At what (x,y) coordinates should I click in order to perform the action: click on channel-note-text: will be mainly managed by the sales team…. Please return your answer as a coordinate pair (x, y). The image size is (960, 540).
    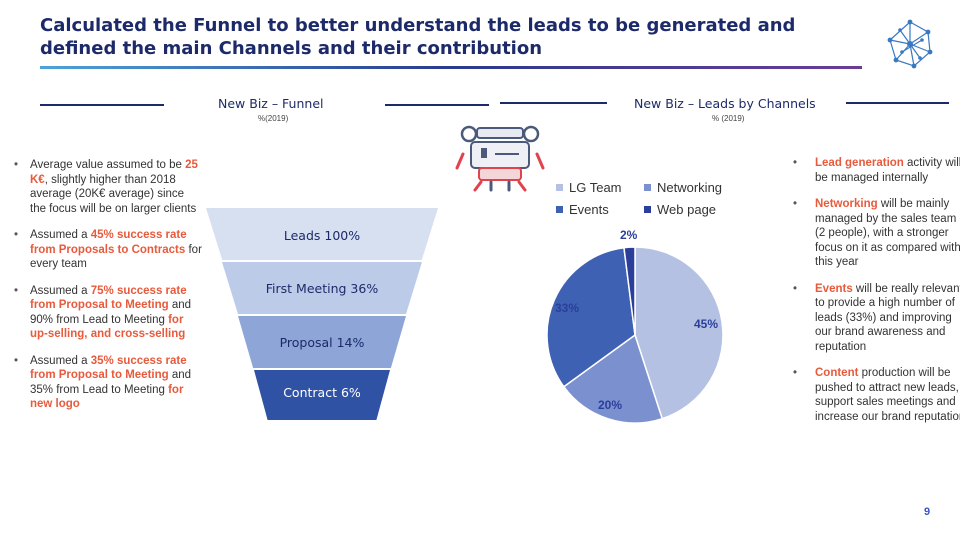
    Looking at the image, I should click on (887, 233).